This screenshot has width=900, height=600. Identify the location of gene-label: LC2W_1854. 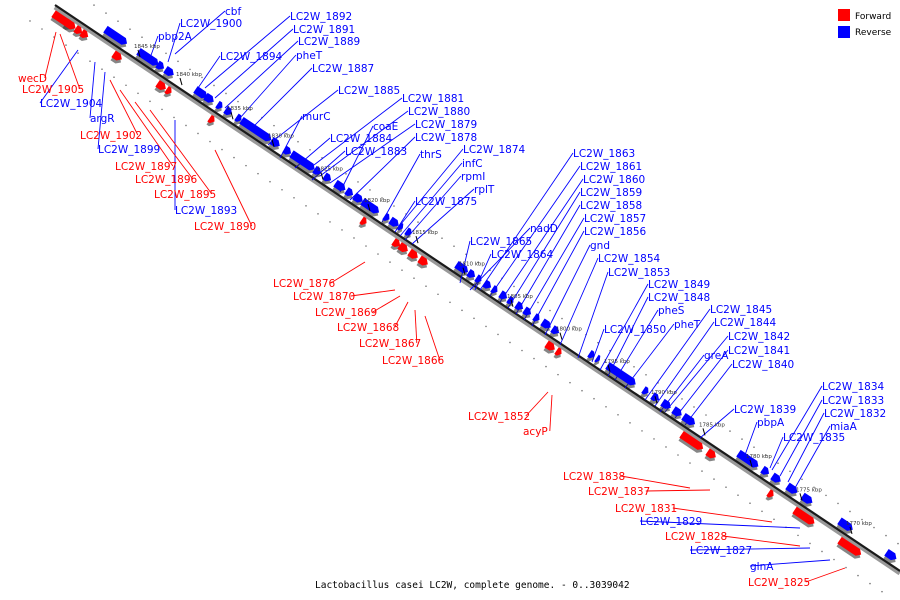
(629, 259).